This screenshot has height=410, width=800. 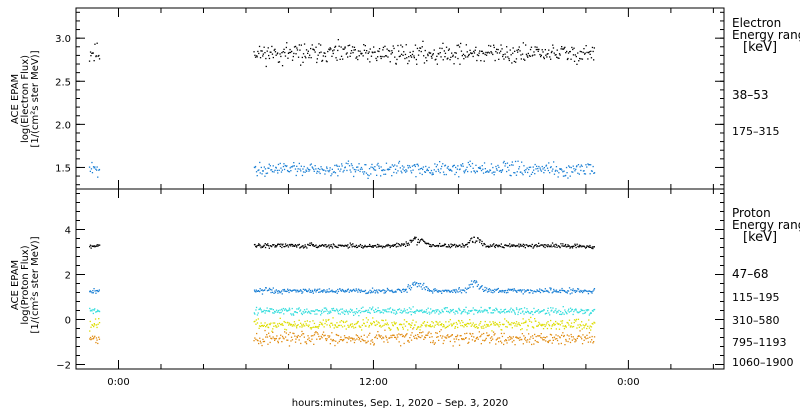 What do you see at coordinates (628, 382) in the screenshot?
I see `x-tick-label: 0:00` at bounding box center [628, 382].